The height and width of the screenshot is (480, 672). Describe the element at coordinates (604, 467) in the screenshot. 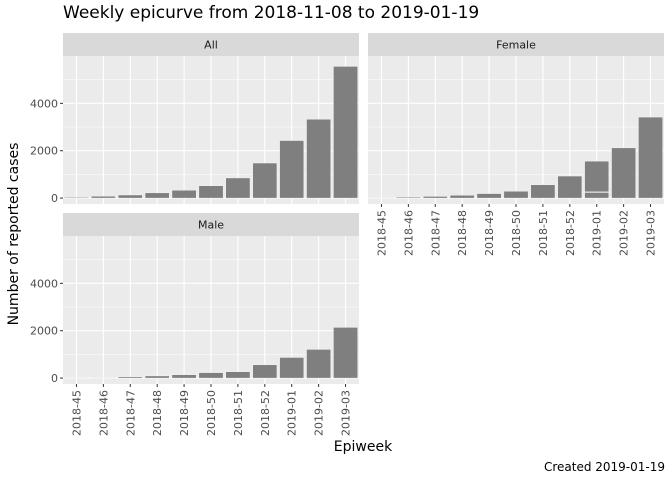

I see `caption: Created 2019-01-19` at that location.